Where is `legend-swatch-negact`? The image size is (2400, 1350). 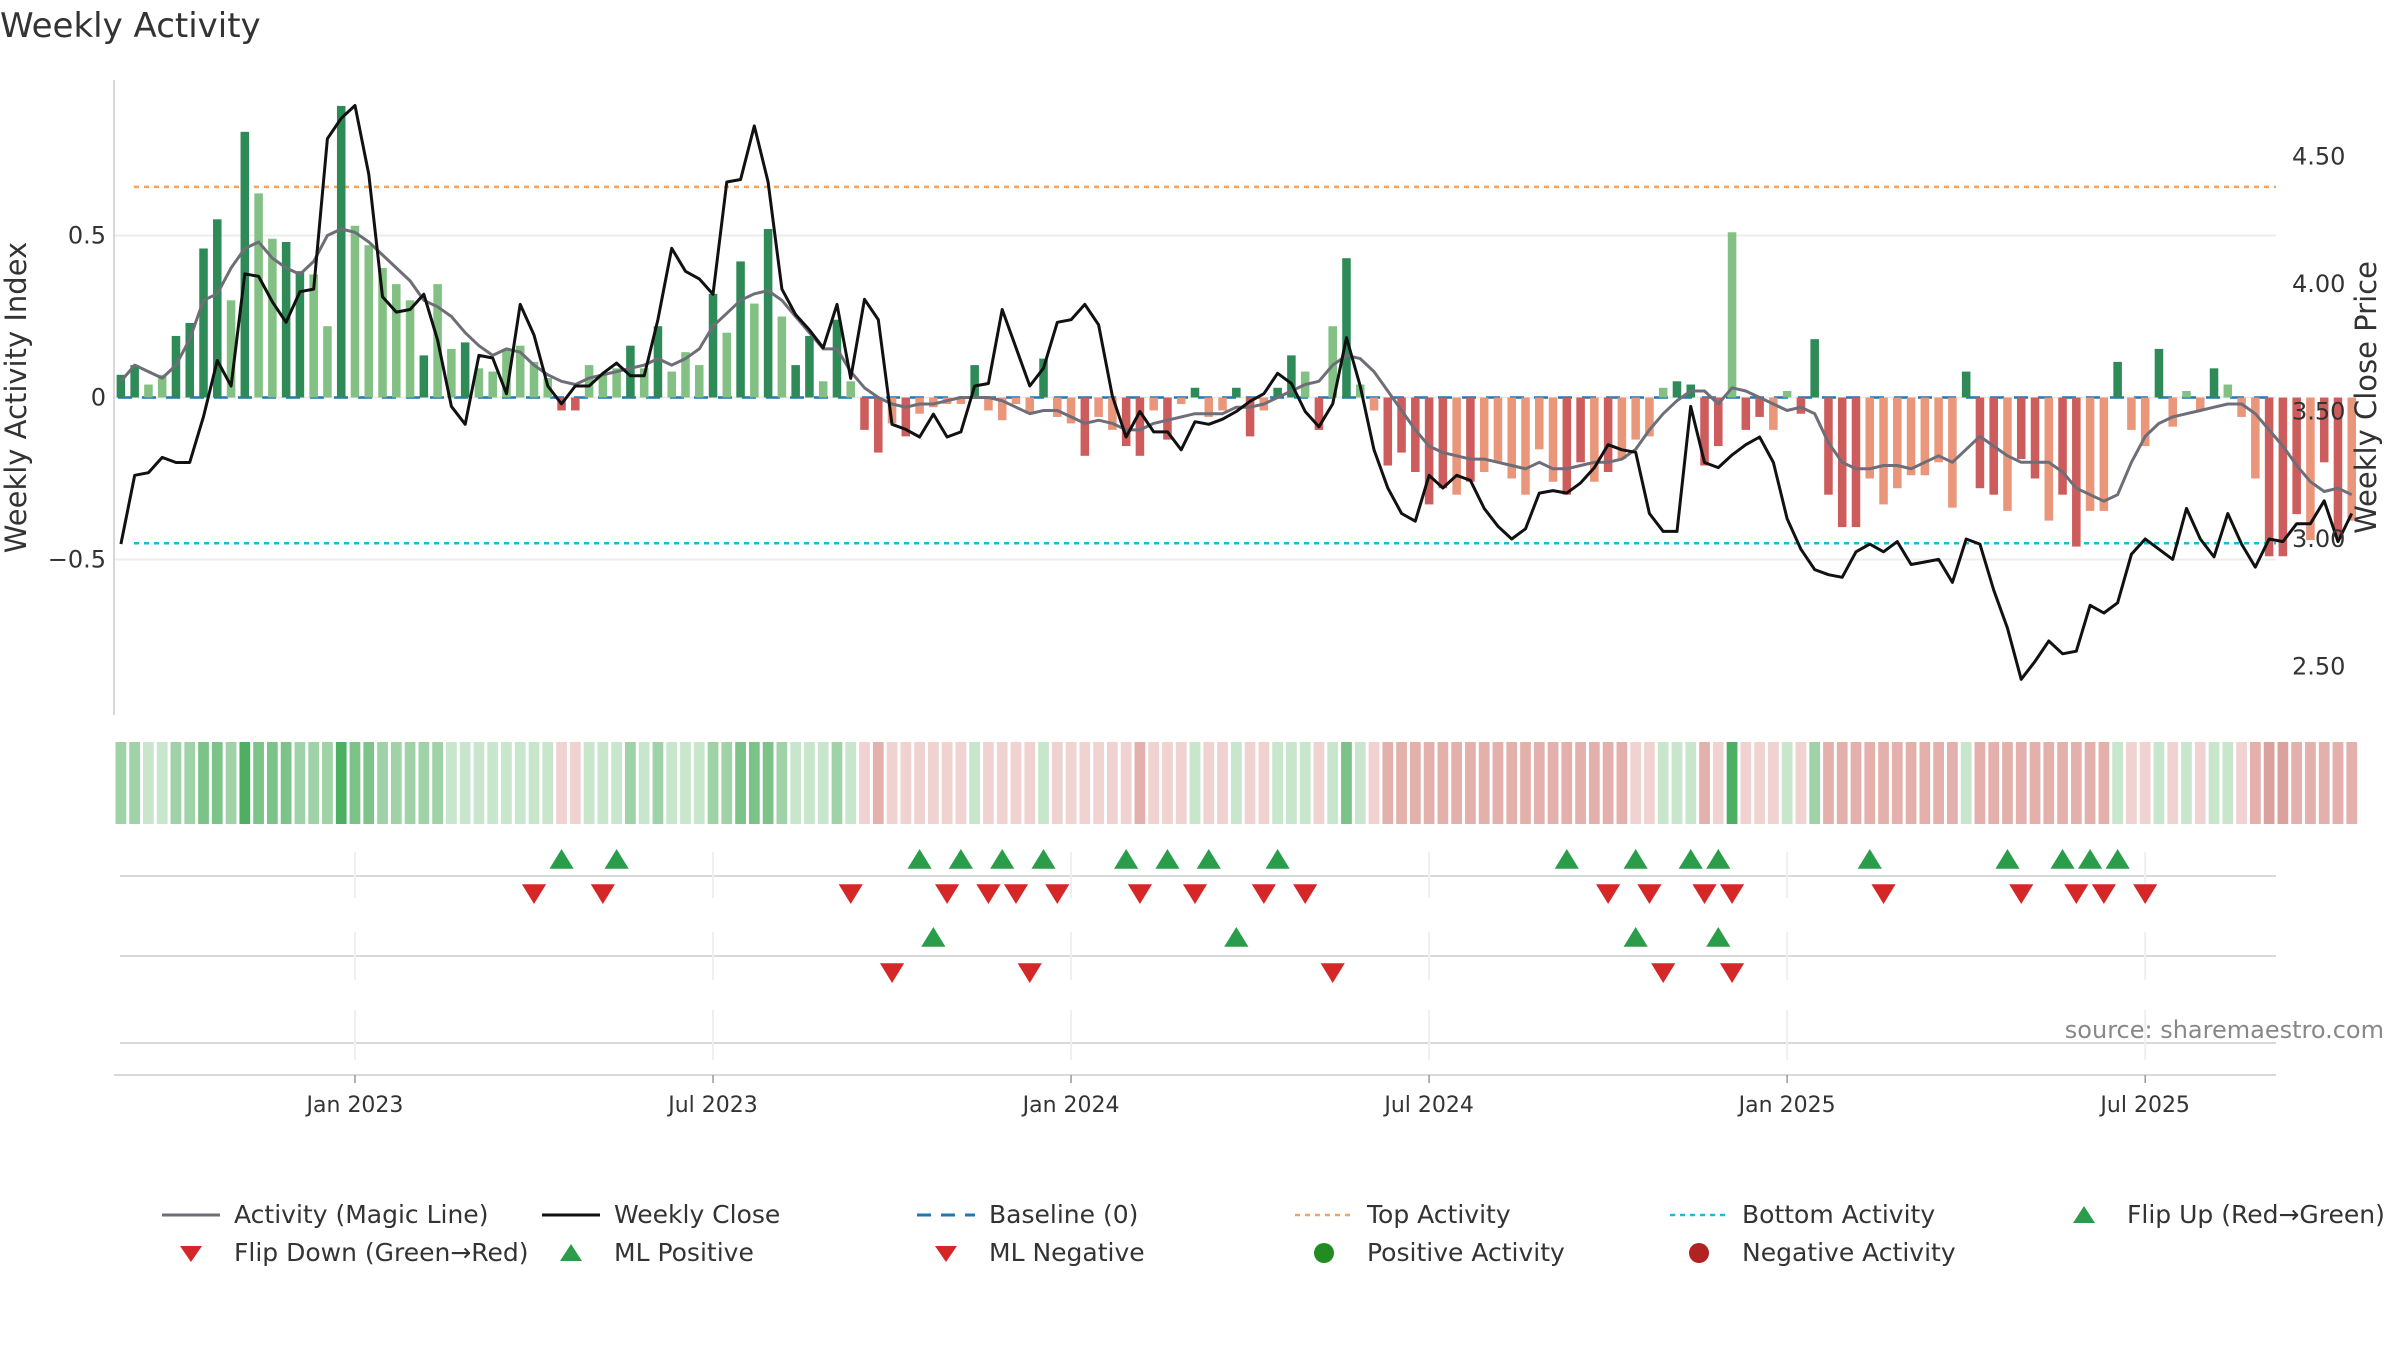 legend-swatch-negact is located at coordinates (1699, 1252).